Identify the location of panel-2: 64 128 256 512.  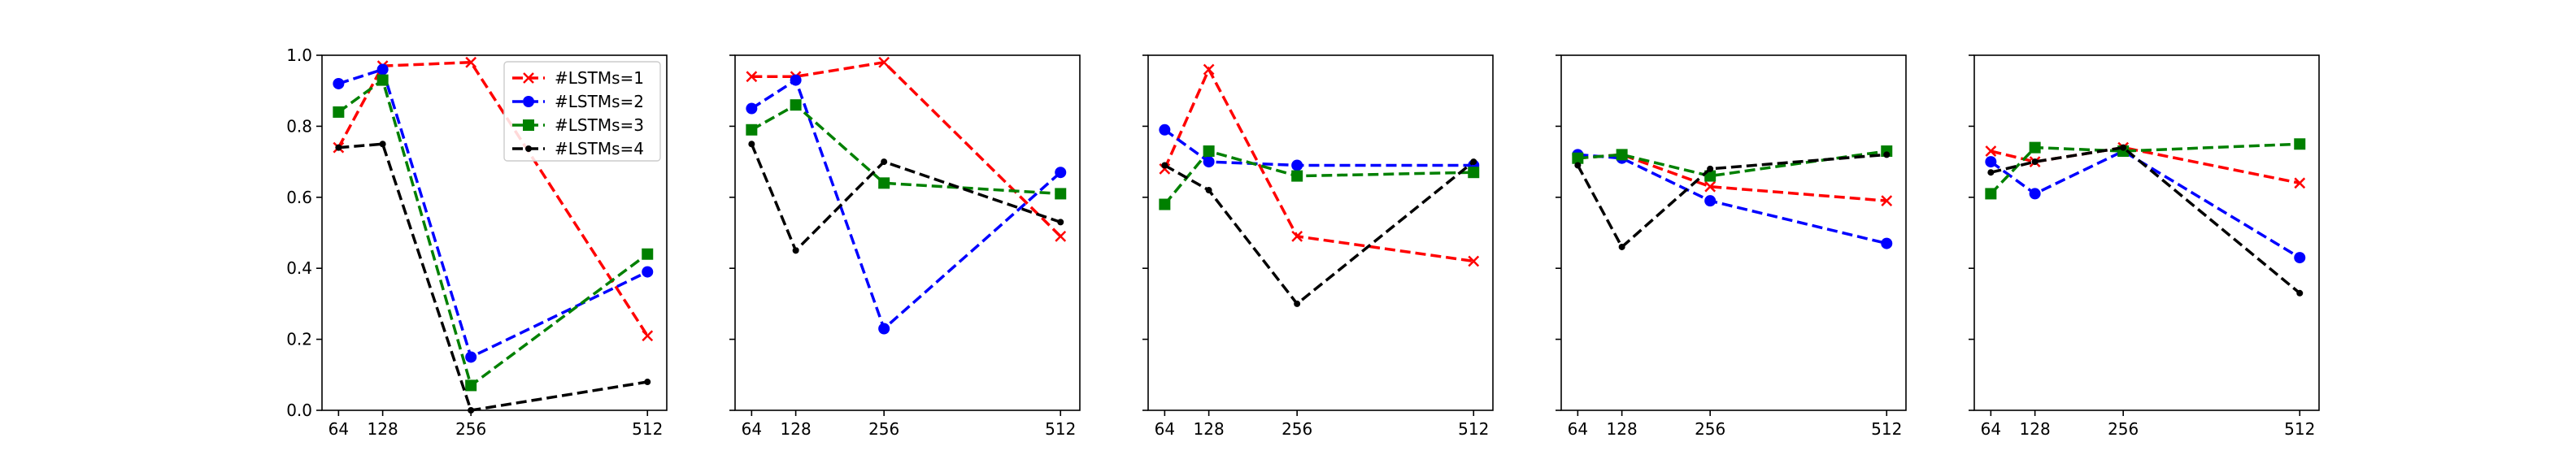
(905, 247).